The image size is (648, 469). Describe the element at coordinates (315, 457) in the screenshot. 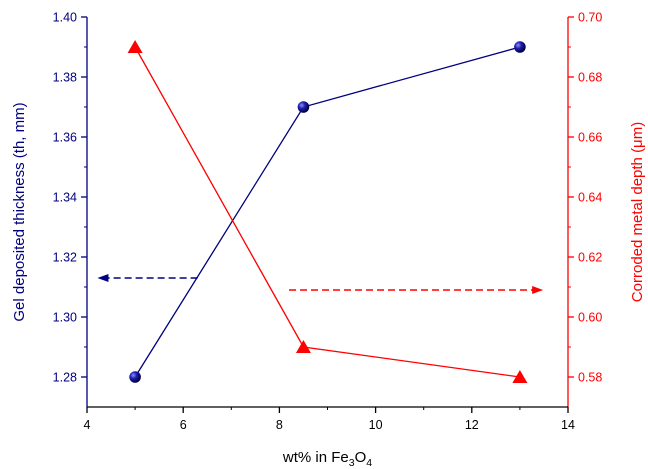

I see `x-axis-title-part: wt% in Fe` at that location.